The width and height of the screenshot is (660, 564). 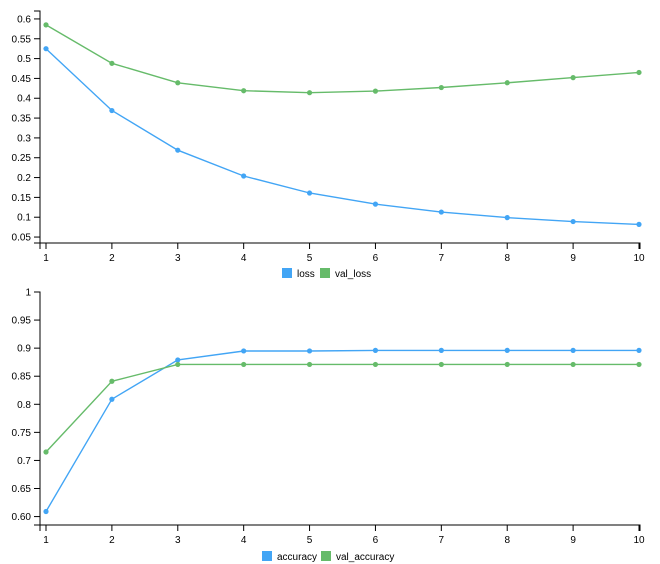 What do you see at coordinates (306, 274) in the screenshot?
I see `legend-label-loss: loss` at bounding box center [306, 274].